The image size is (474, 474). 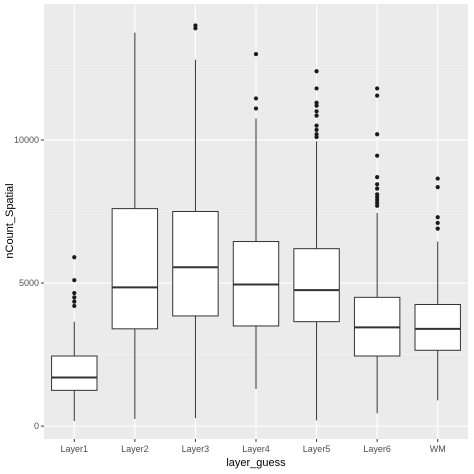 I want to click on box-wm, so click(x=437, y=288).